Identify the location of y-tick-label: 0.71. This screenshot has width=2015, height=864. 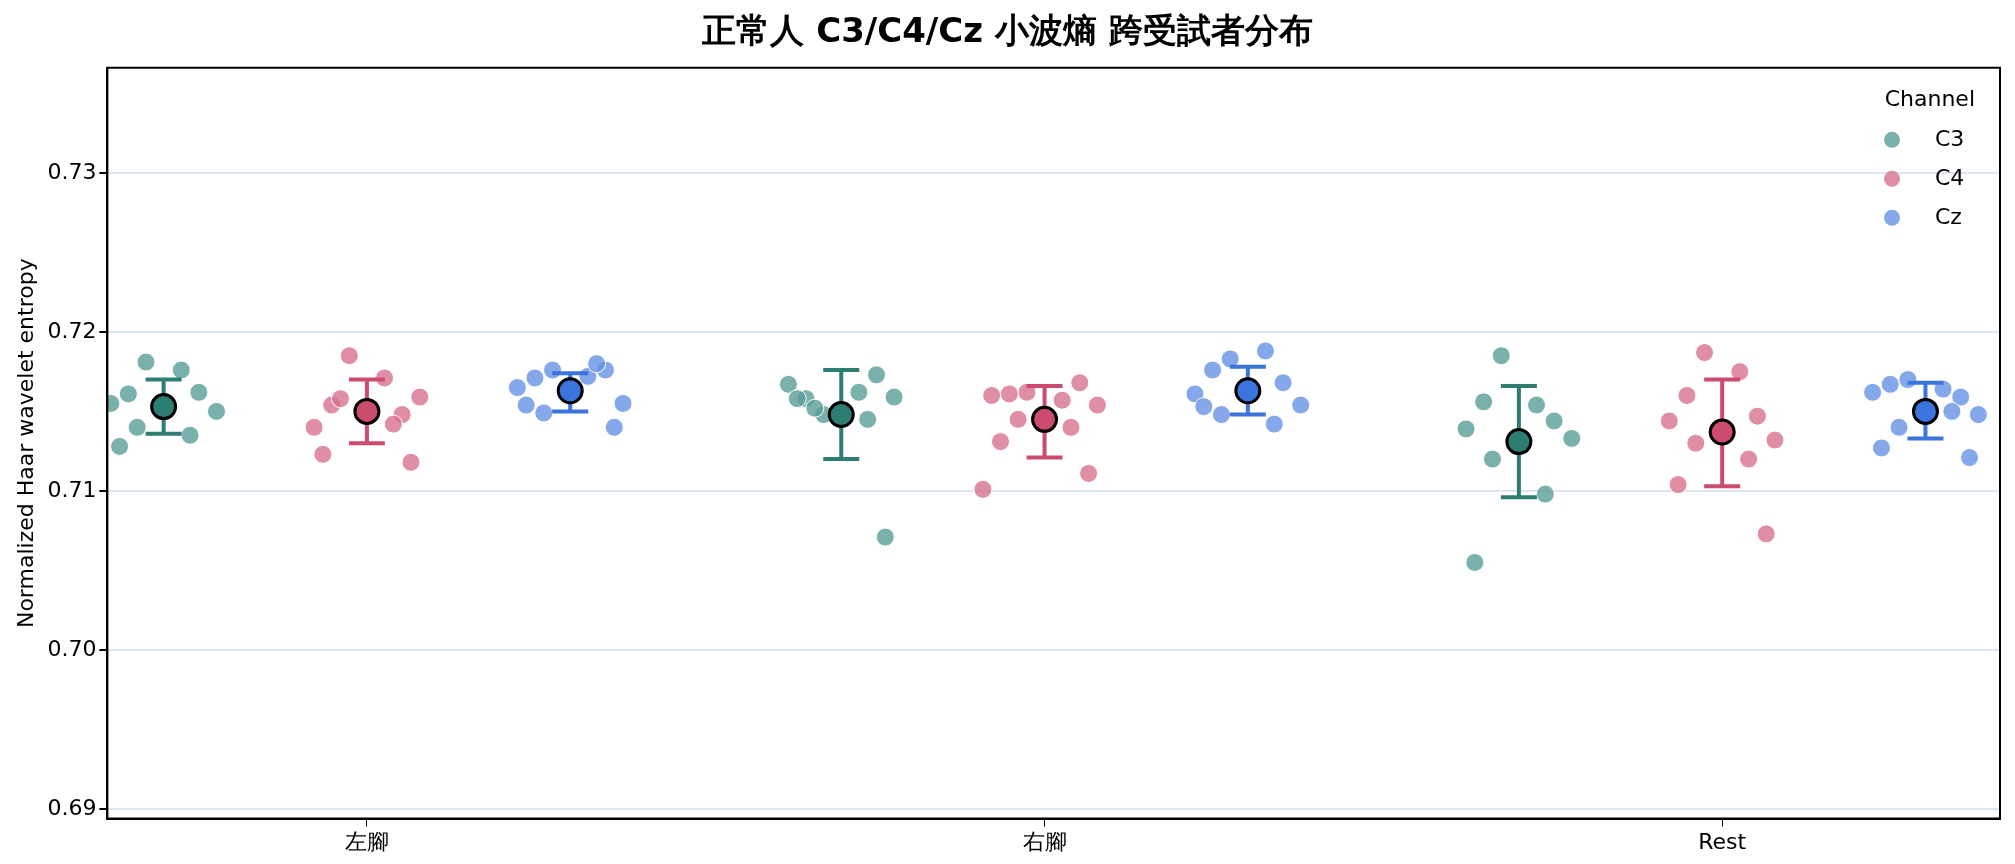
(72, 489).